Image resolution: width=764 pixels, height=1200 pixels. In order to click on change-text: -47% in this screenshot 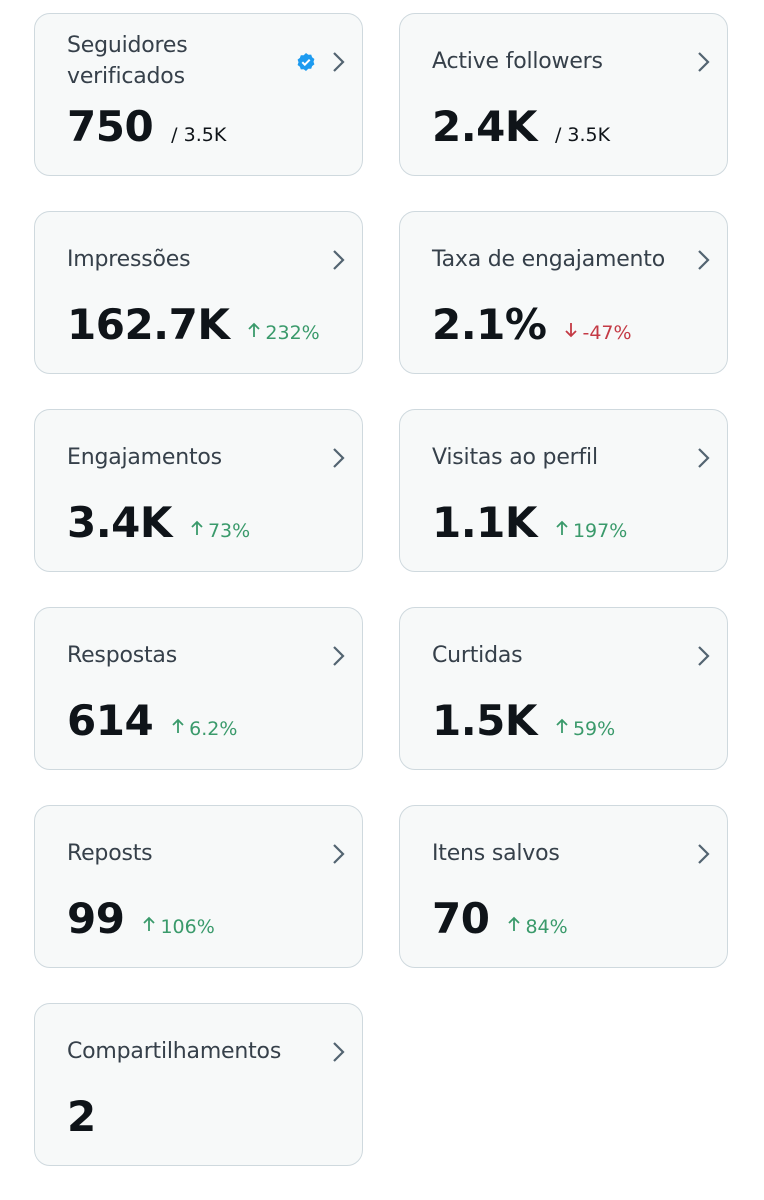, I will do `click(607, 333)`.